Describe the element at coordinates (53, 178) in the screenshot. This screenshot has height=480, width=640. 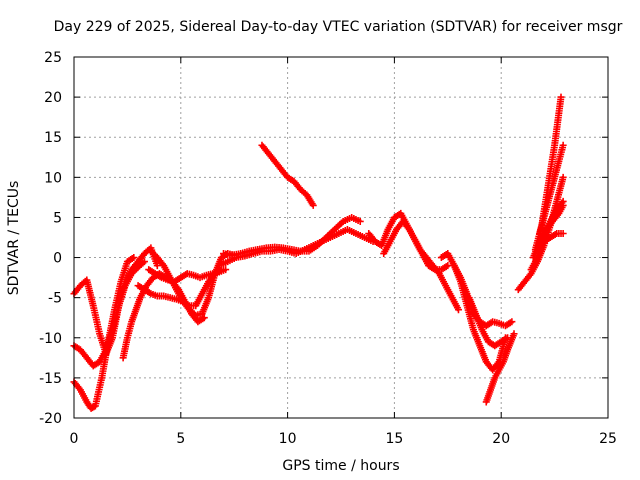
I see `y-tick-label: 10` at that location.